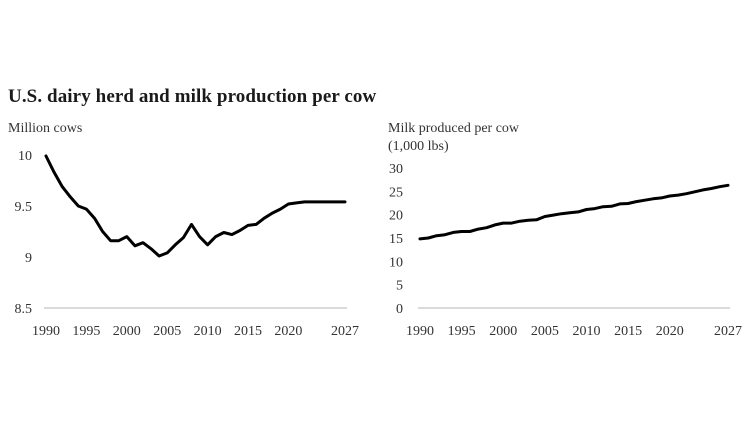 This screenshot has height=430, width=750. What do you see at coordinates (545, 331) in the screenshot?
I see `milk-x-tick-label: 2005` at bounding box center [545, 331].